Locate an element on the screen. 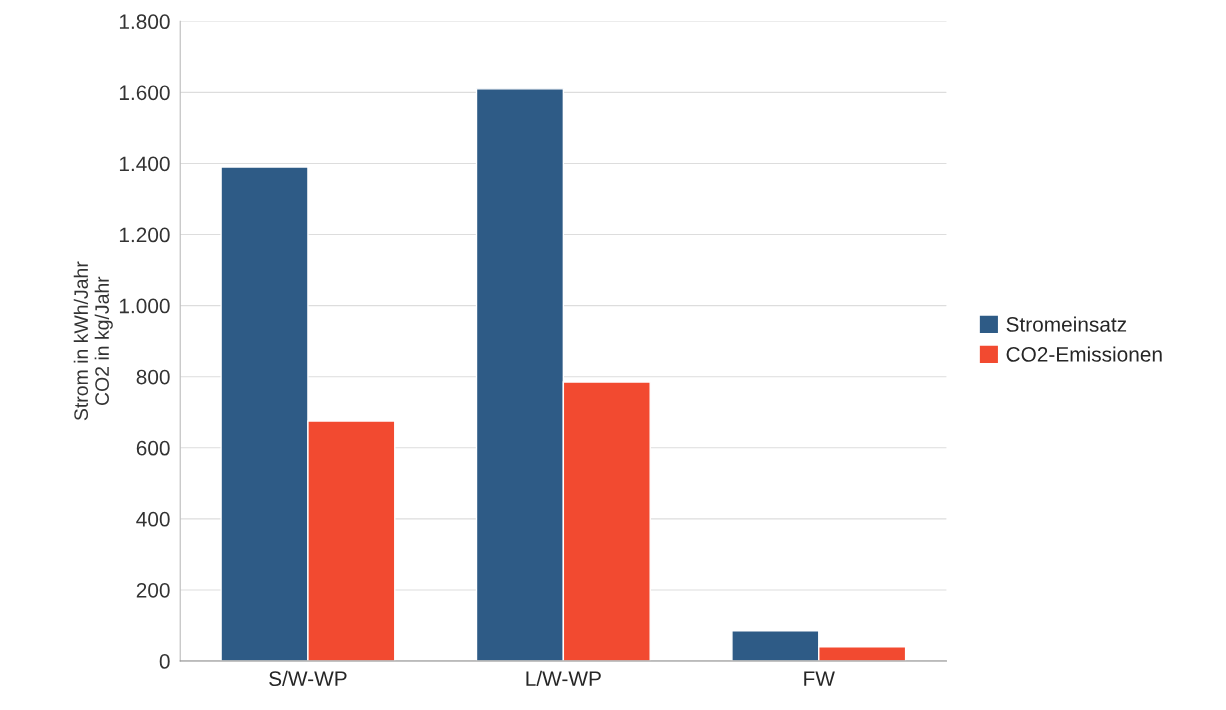 The image size is (1226, 710). y-tick-label: 1.400 is located at coordinates (144, 164).